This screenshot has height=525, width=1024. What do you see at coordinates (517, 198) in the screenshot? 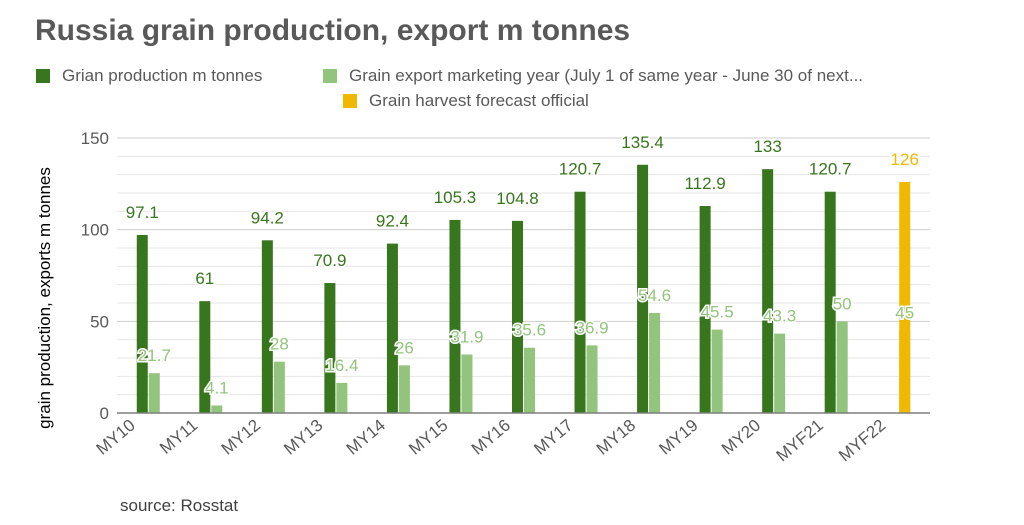
I see `data-label: 104.8` at bounding box center [517, 198].